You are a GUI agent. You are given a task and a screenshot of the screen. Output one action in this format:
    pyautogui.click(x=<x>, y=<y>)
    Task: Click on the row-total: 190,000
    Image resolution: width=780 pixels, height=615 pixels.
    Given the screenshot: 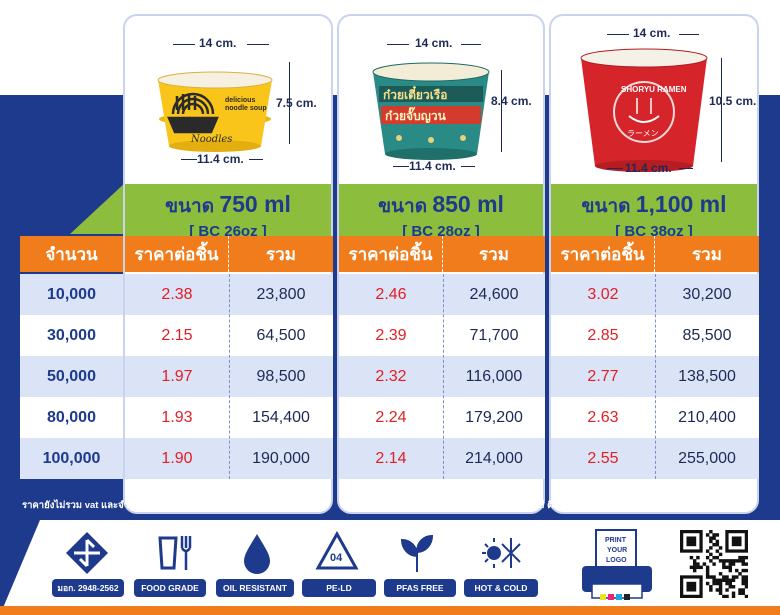 What is the action you would take?
    pyautogui.click(x=281, y=458)
    